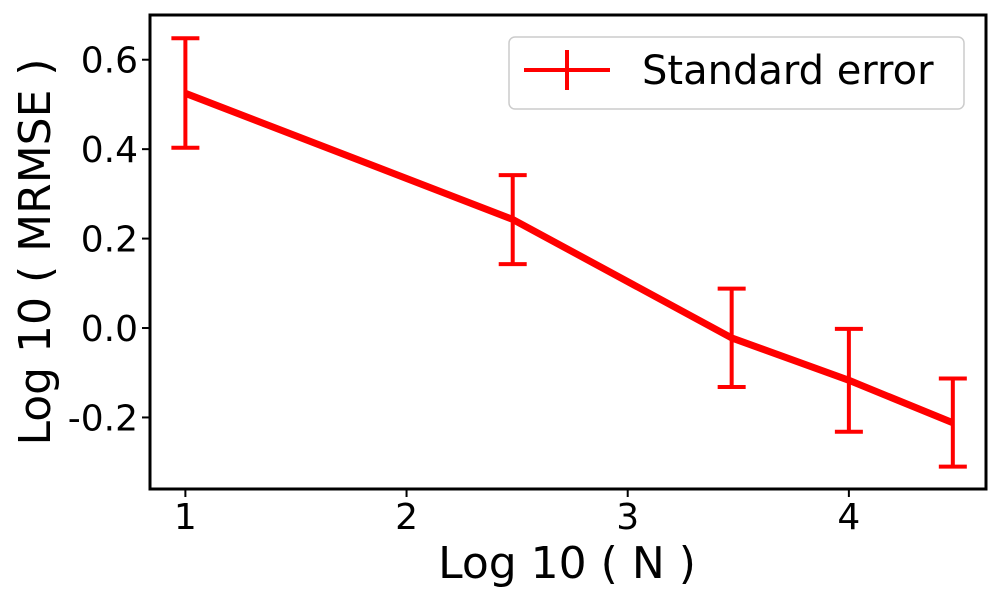 This screenshot has width=1000, height=605. I want to click on y-tick-label: -0.2, so click(103, 418).